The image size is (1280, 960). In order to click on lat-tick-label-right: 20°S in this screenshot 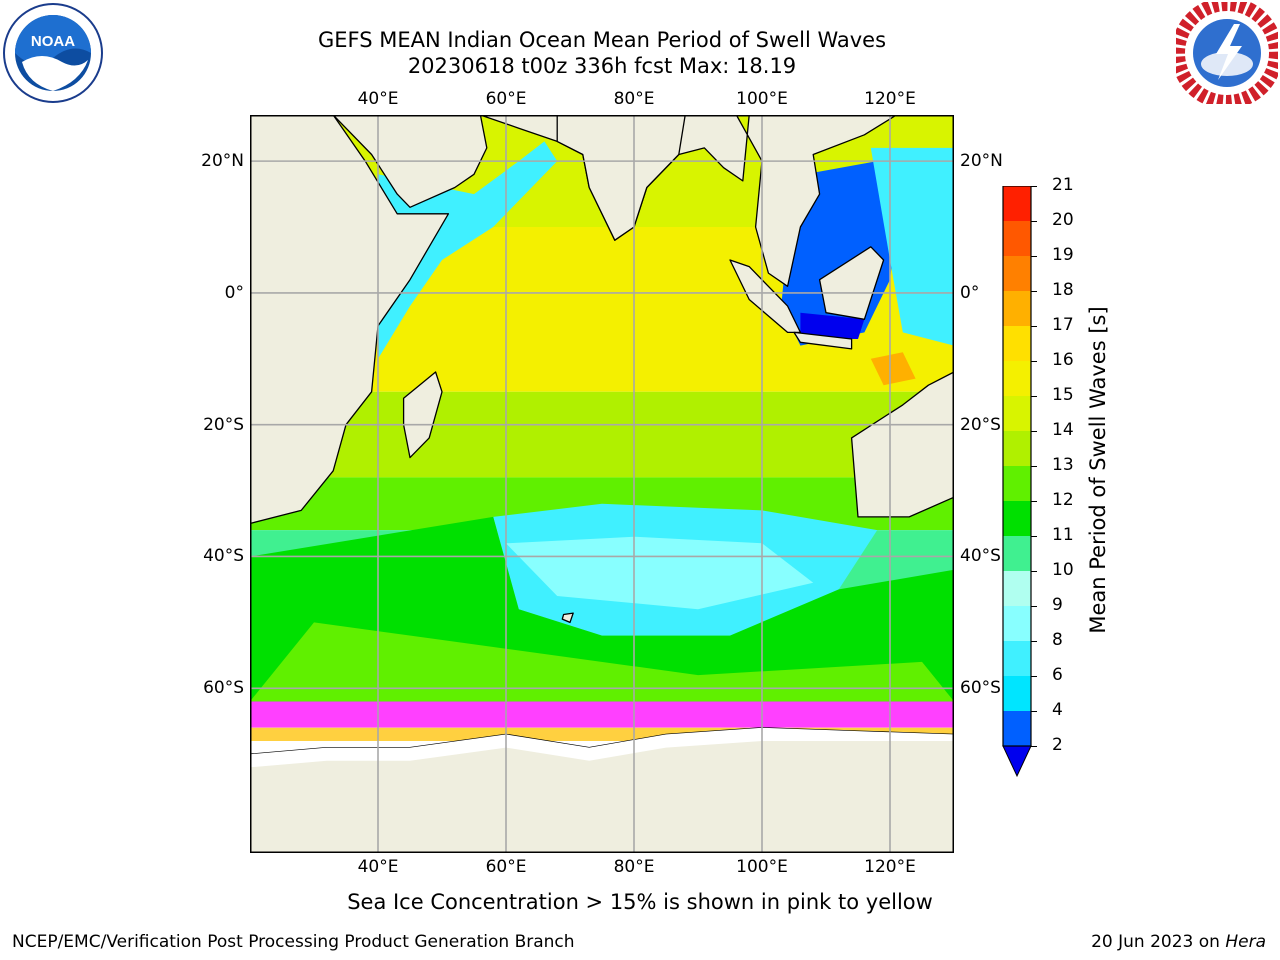, I will do `click(980, 424)`.